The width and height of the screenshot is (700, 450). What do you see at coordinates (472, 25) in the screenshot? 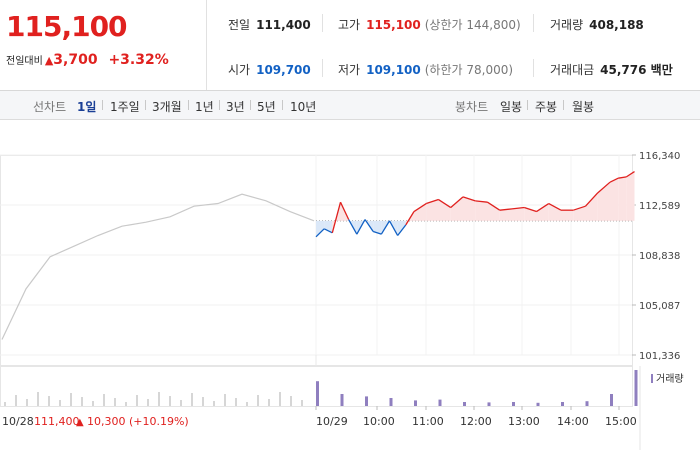
I see `upper-limit: (상한가 144,800)` at bounding box center [472, 25].